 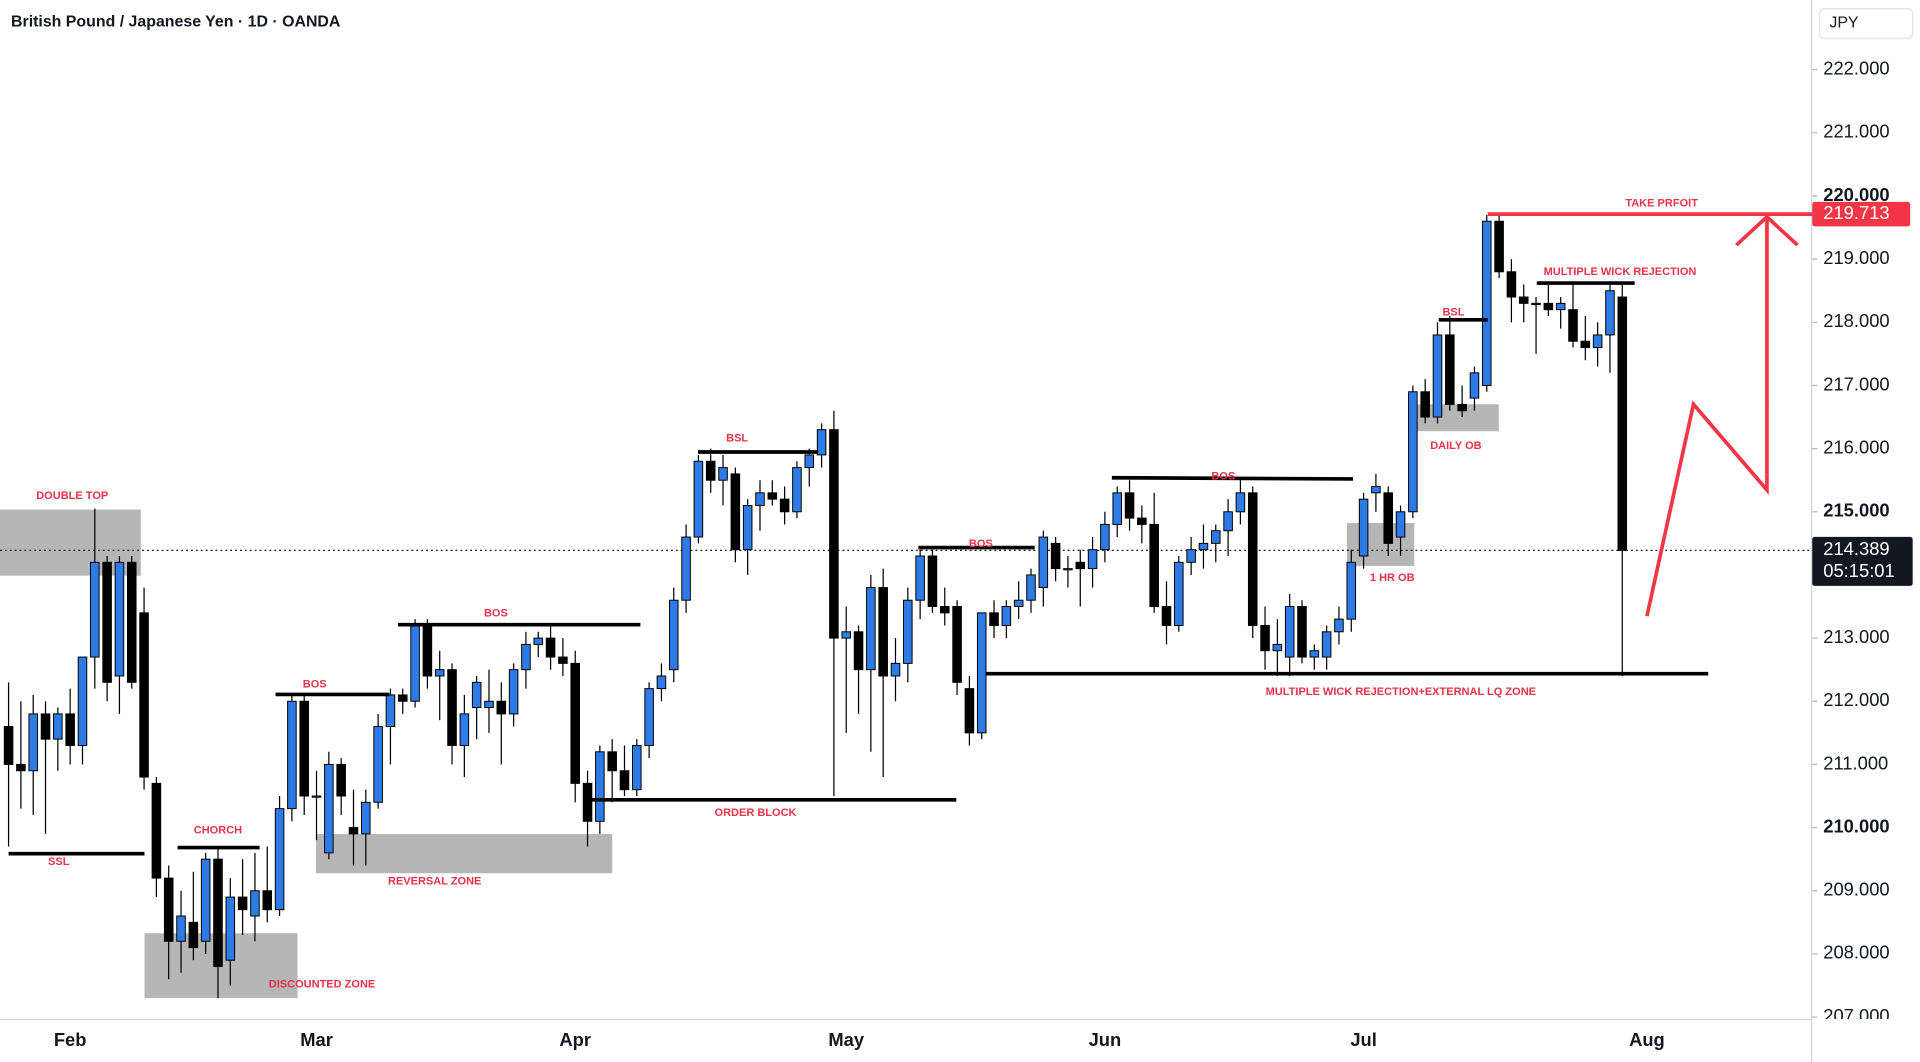 I want to click on y-tick-label: 215.000, so click(x=1856, y=510).